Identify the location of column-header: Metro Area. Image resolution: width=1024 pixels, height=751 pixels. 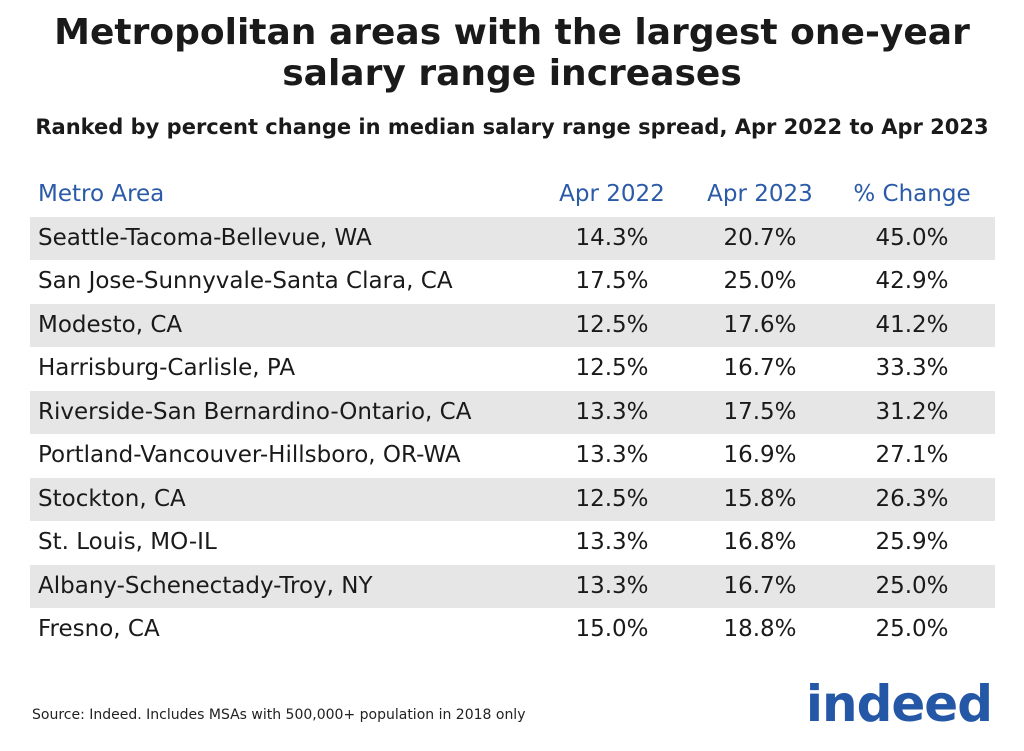
(101, 194).